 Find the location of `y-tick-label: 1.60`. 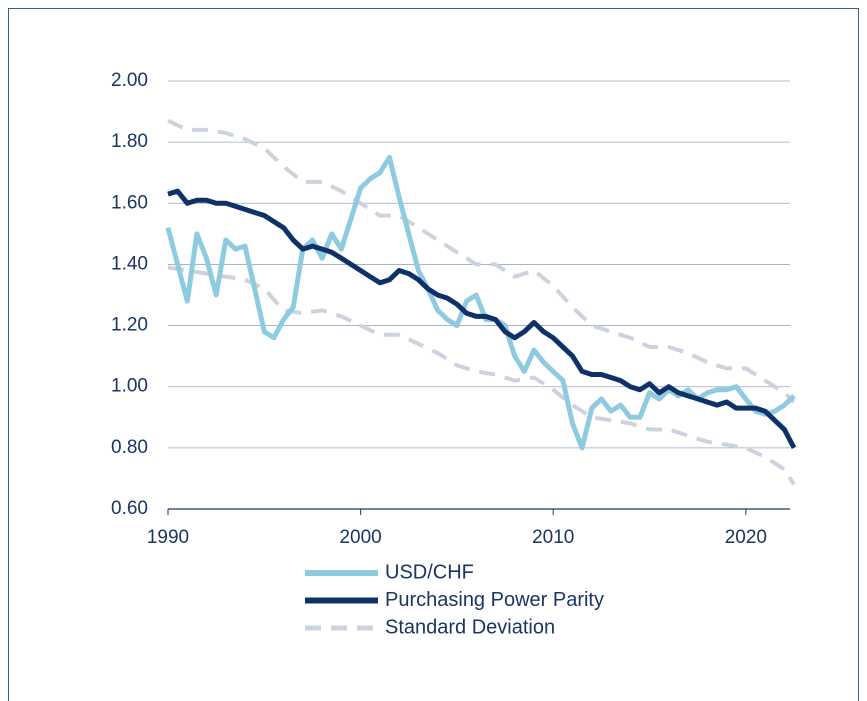

y-tick-label: 1.60 is located at coordinates (129, 202).